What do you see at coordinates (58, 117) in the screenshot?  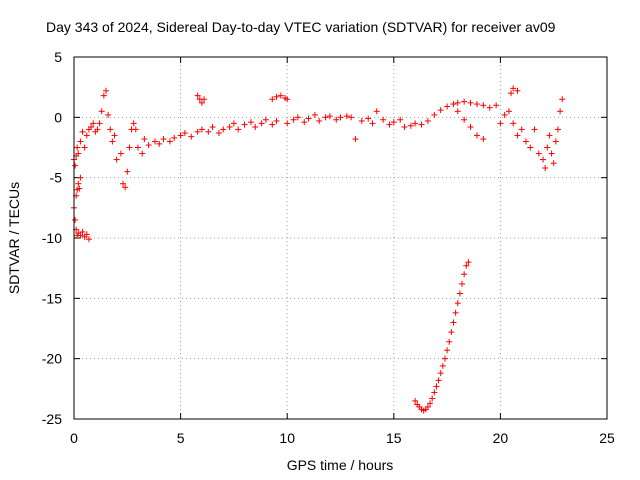 I see `y-tick-label: 0` at bounding box center [58, 117].